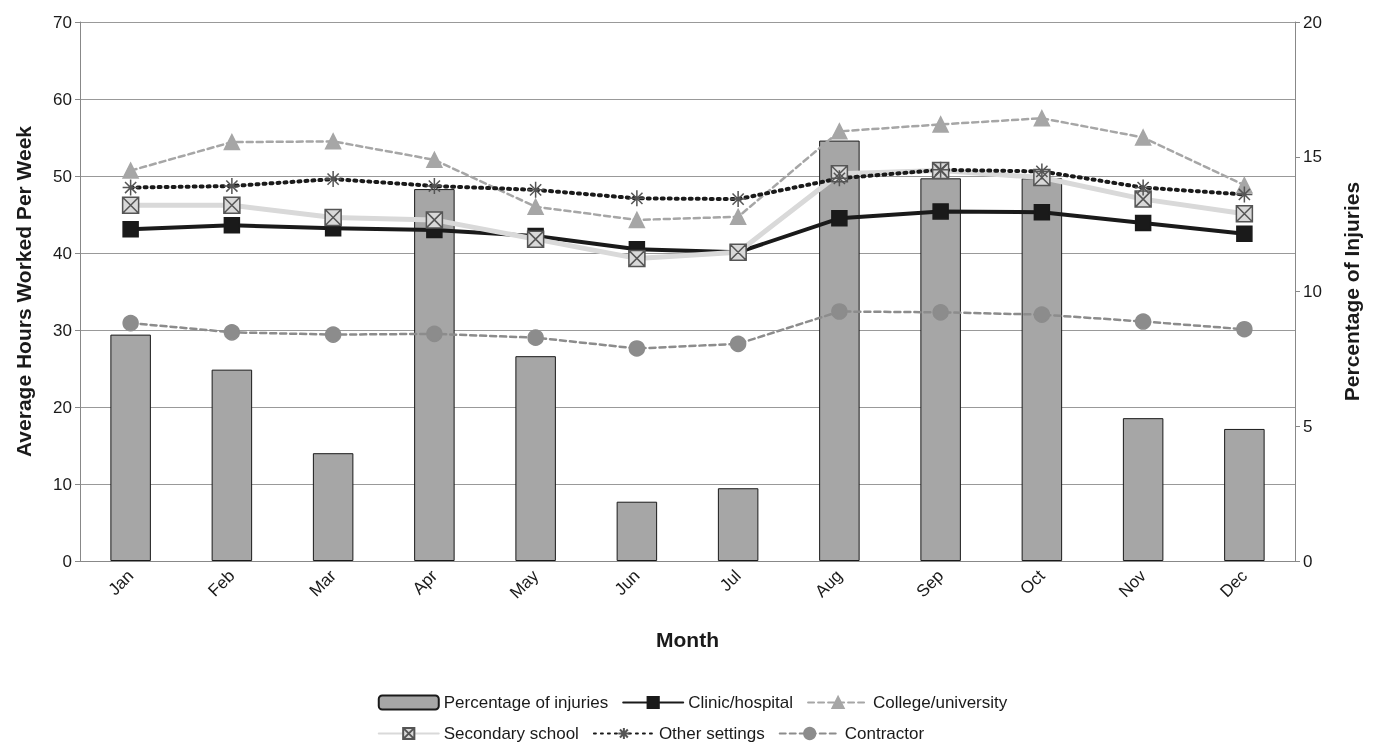 Image resolution: width=1385 pixels, height=755 pixels. I want to click on y-axis-title: Average Hours Worked Per Week, so click(23, 291).